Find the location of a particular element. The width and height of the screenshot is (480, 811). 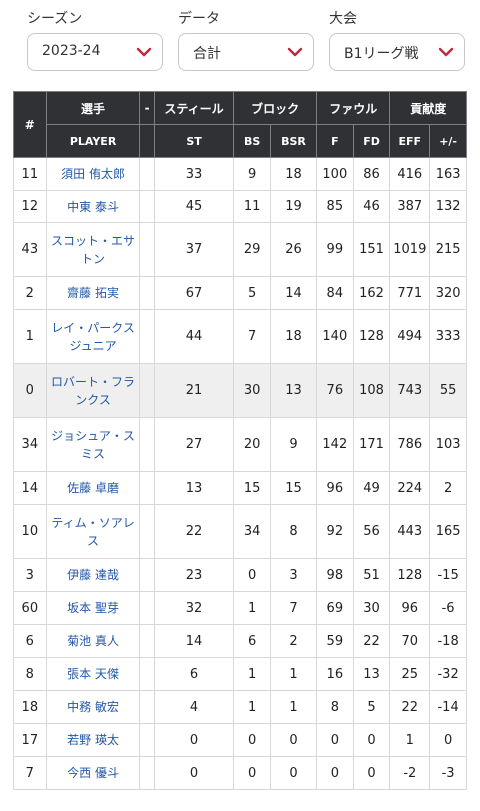

col-st-header: ST is located at coordinates (194, 141).